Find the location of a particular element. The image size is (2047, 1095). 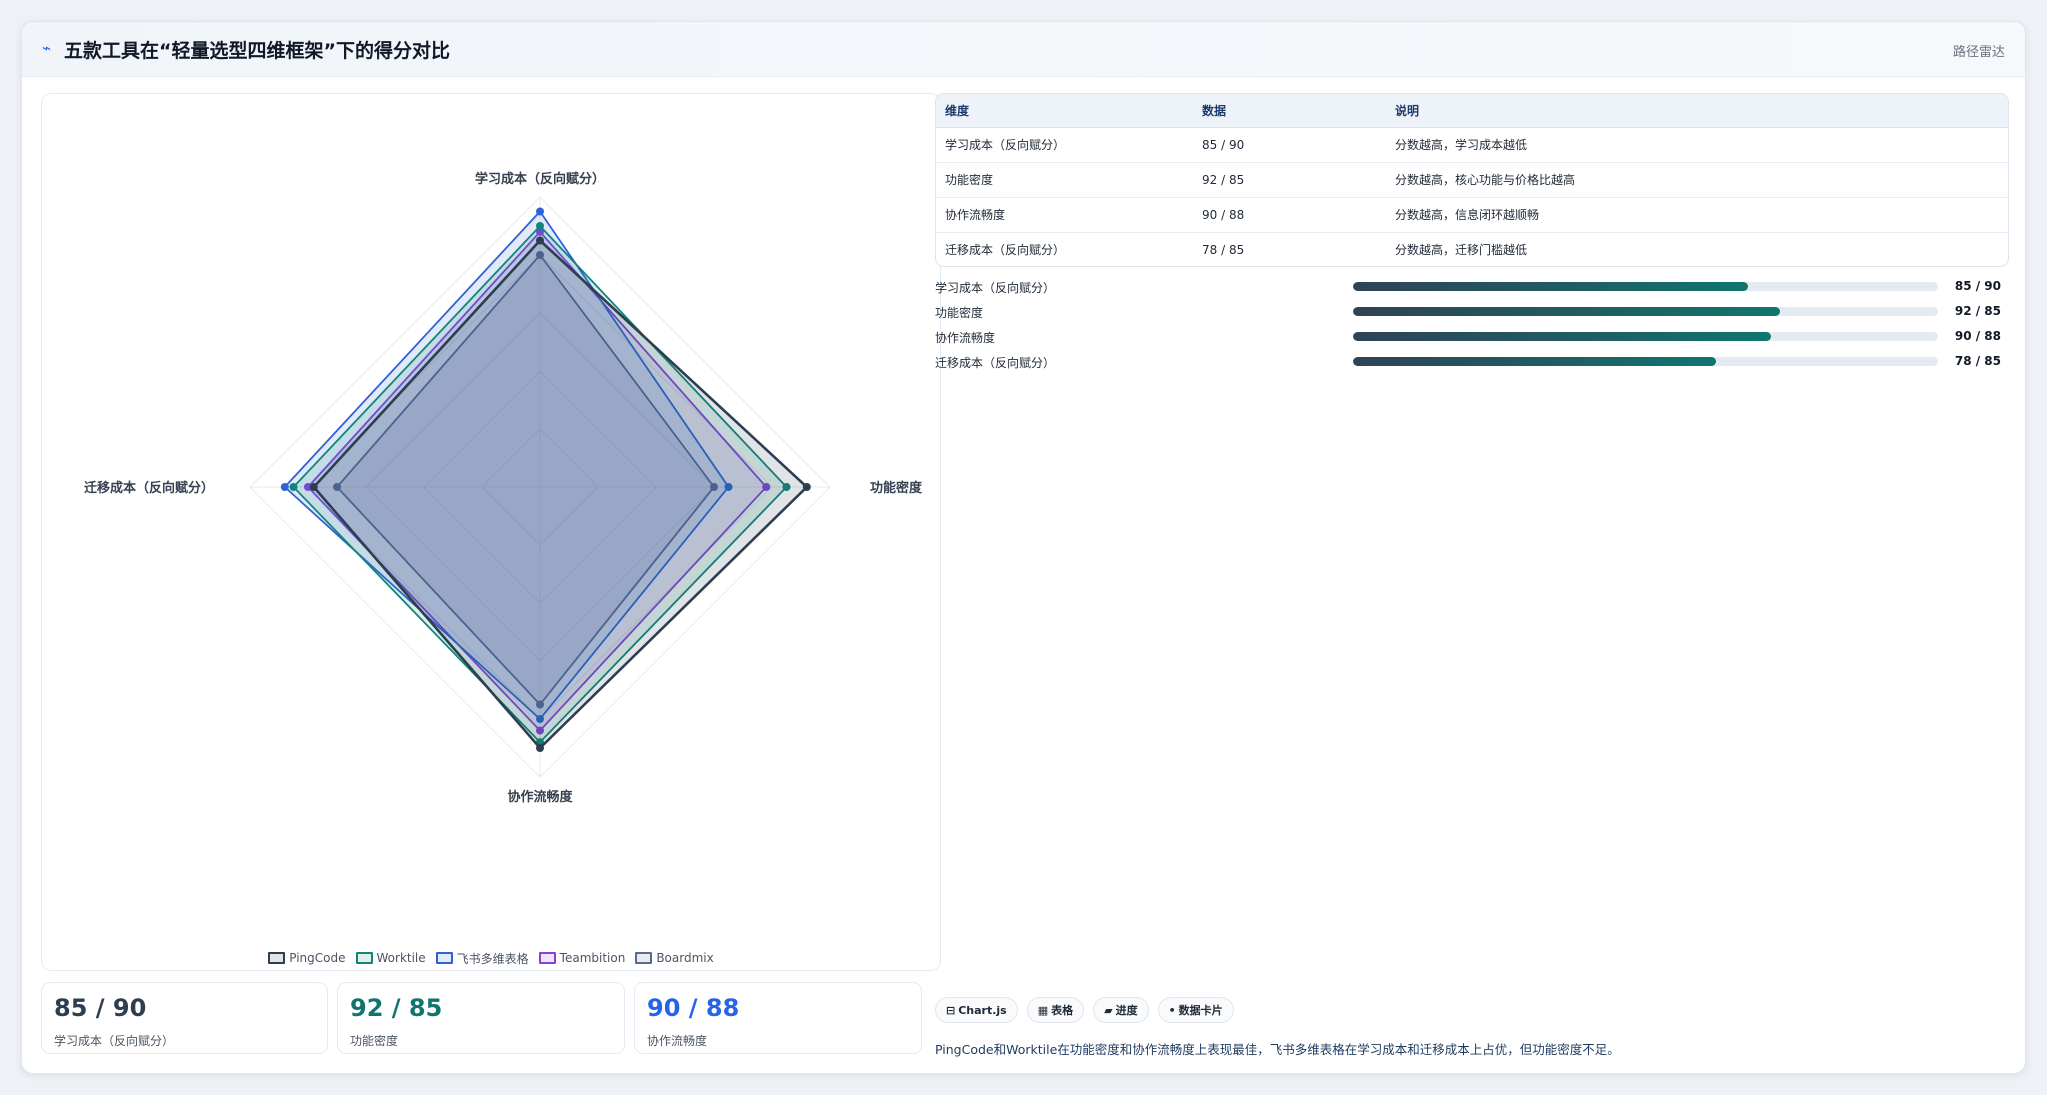

stat-value: 90 / 88 is located at coordinates (693, 1008).